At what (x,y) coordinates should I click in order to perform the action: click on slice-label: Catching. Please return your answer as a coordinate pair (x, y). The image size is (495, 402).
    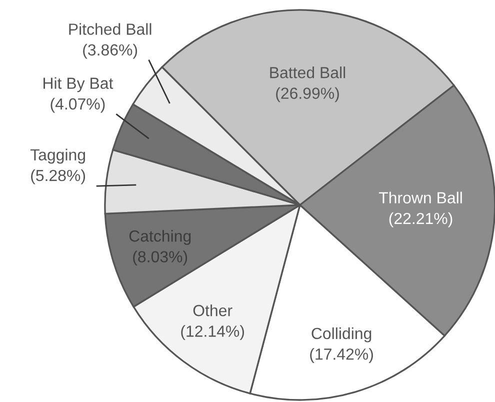
    Looking at the image, I should click on (160, 237).